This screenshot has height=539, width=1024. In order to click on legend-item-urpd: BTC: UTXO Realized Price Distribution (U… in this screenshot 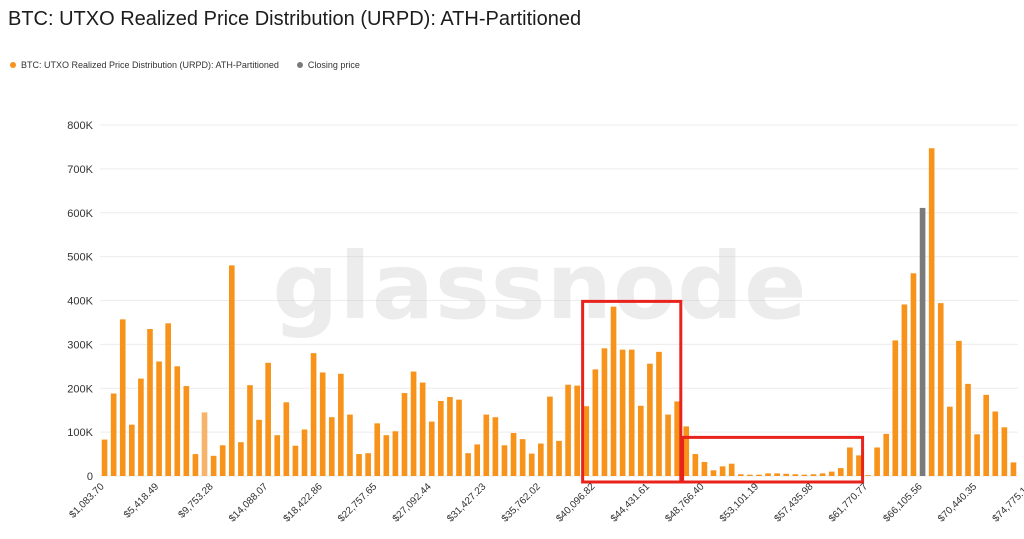, I will do `click(144, 65)`.